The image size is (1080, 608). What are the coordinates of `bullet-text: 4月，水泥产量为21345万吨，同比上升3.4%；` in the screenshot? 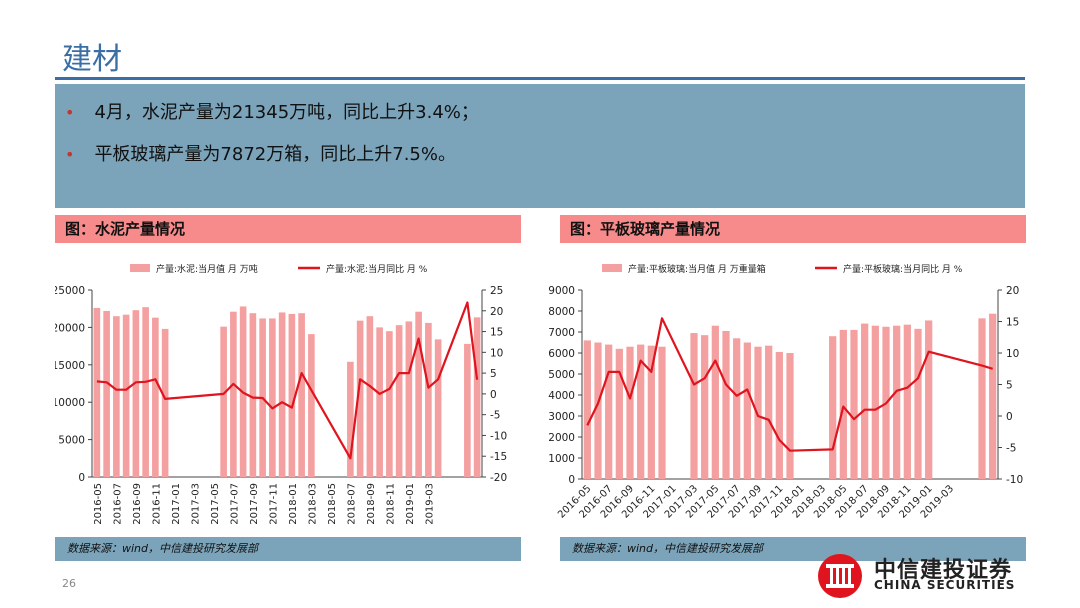 It's located at (286, 112).